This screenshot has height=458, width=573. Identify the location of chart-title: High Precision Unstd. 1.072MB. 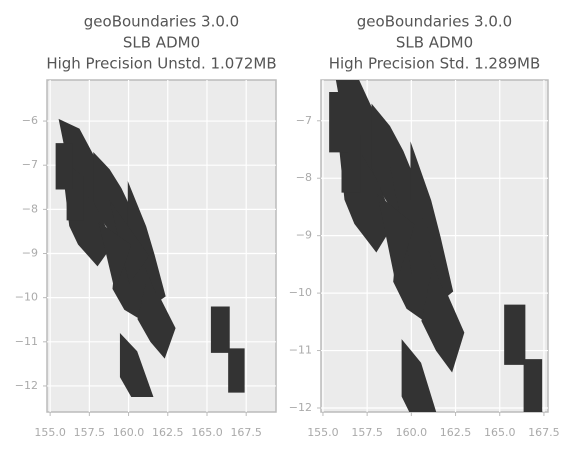
(161, 64).